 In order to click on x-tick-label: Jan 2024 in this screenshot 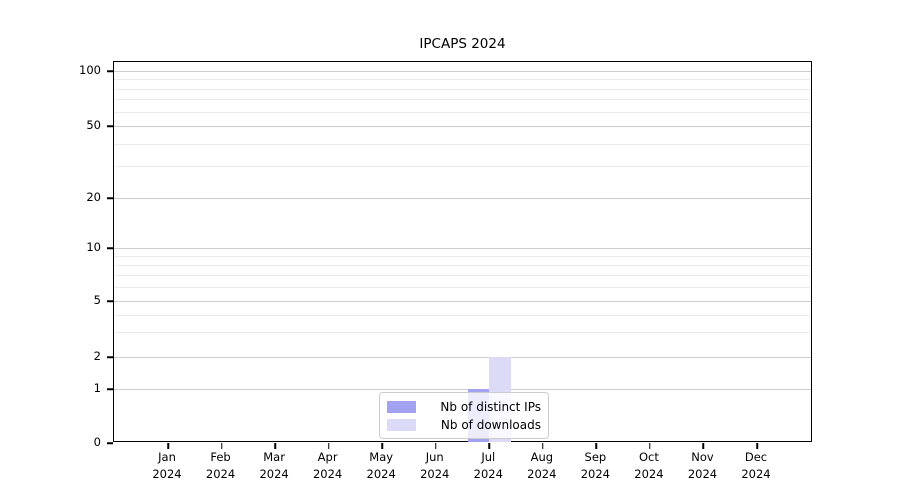, I will do `click(167, 465)`.